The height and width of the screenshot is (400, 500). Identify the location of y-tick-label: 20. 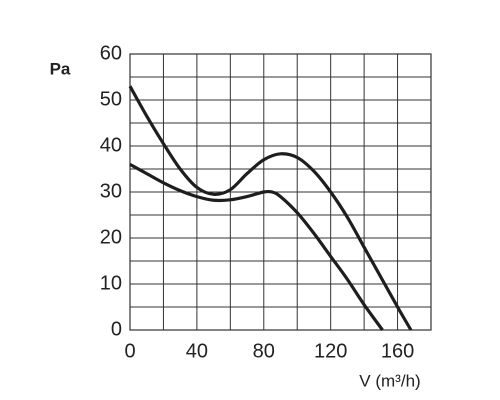
(111, 237).